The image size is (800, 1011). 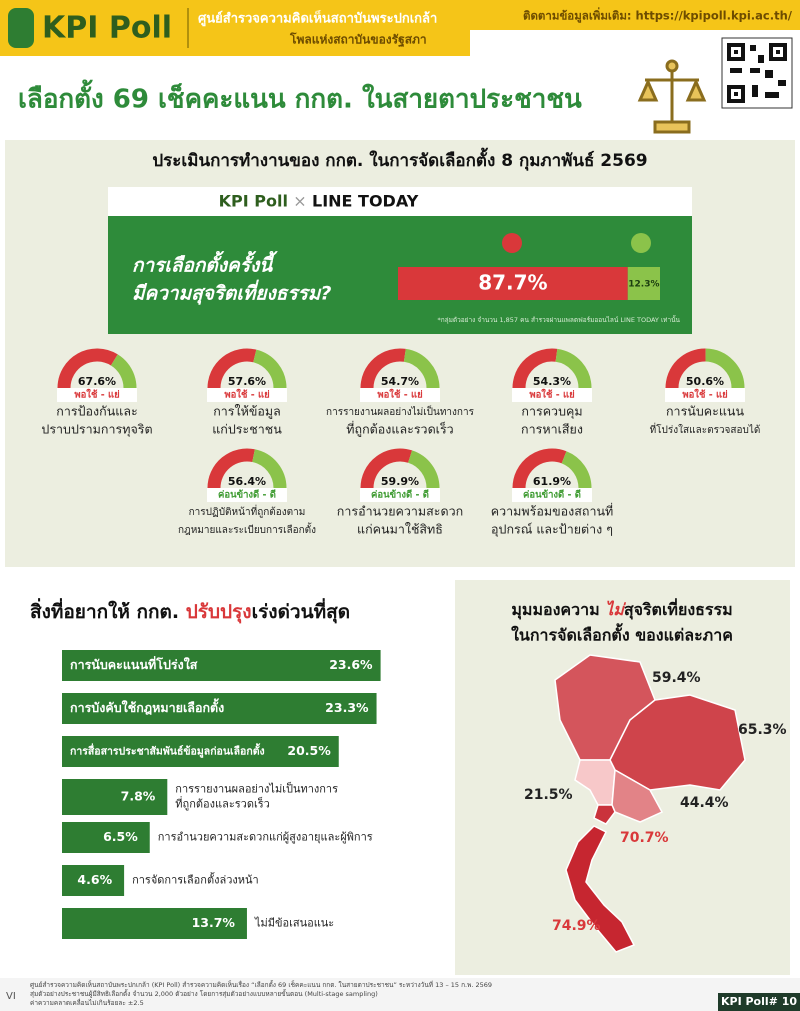 I want to click on question-line: มีความสุจริตเที่ยงธรรม?, so click(x=231, y=293).